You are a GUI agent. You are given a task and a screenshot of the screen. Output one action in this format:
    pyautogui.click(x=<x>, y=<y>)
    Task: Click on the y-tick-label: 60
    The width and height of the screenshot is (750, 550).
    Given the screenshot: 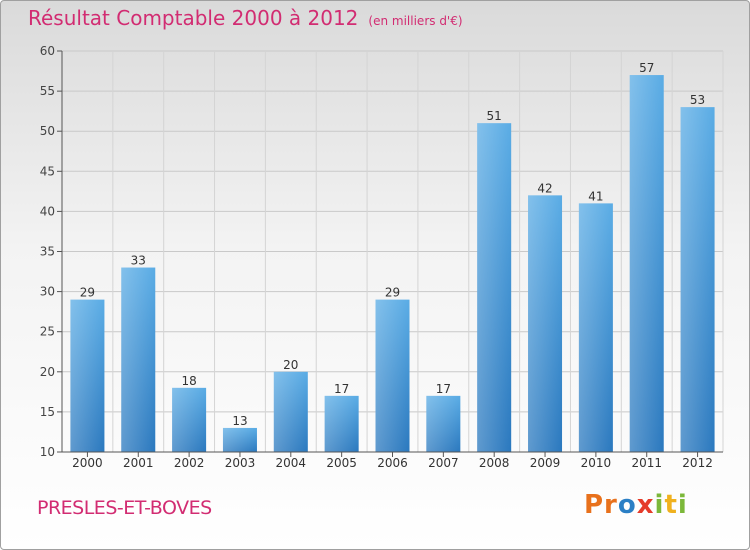 What is the action you would take?
    pyautogui.click(x=47, y=51)
    